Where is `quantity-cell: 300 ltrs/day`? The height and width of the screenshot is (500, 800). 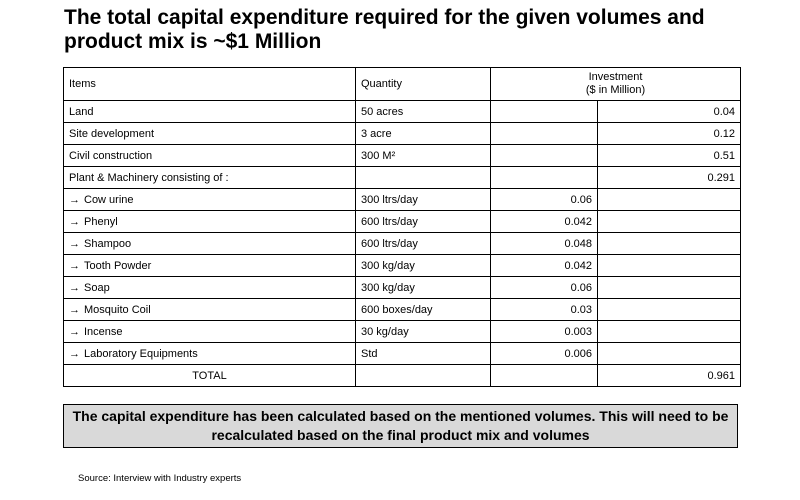 quantity-cell: 300 ltrs/day is located at coordinates (423, 199).